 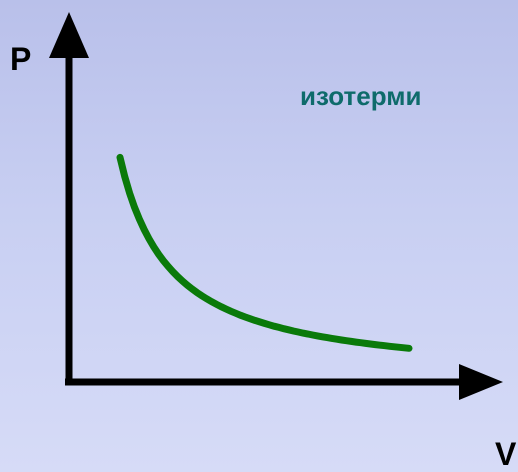 What do you see at coordinates (20, 59) in the screenshot?
I see `y-axis-label: P` at bounding box center [20, 59].